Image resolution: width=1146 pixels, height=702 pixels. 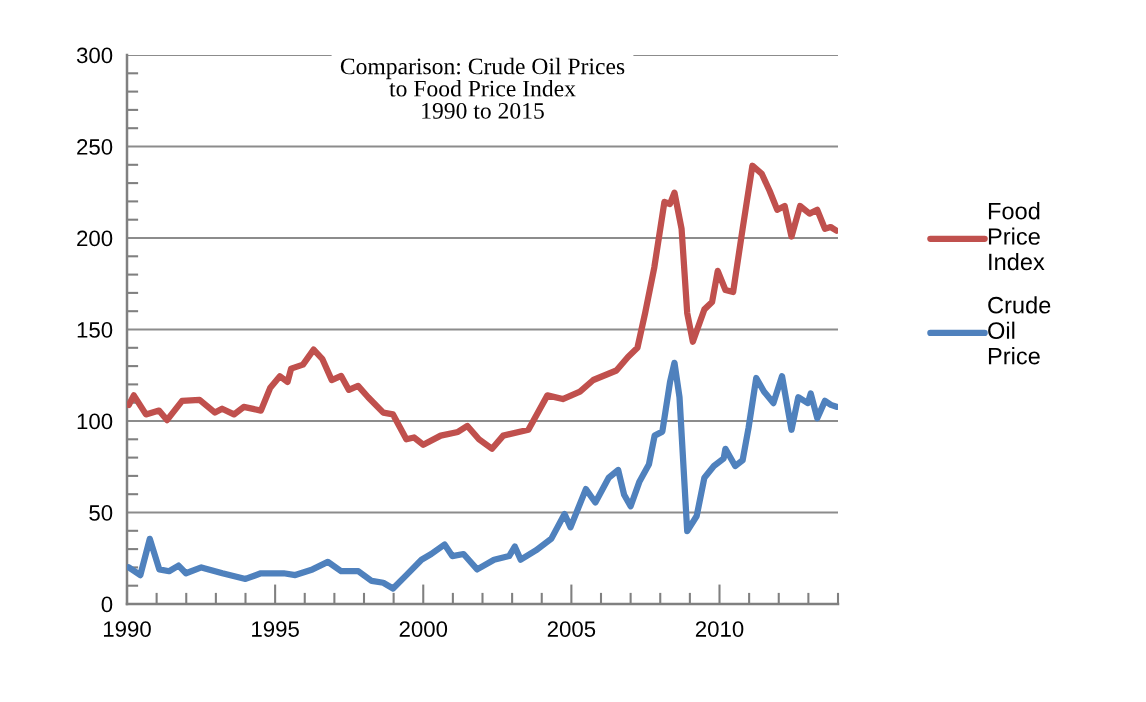 I want to click on y-tick-label: 300, so click(x=94, y=55).